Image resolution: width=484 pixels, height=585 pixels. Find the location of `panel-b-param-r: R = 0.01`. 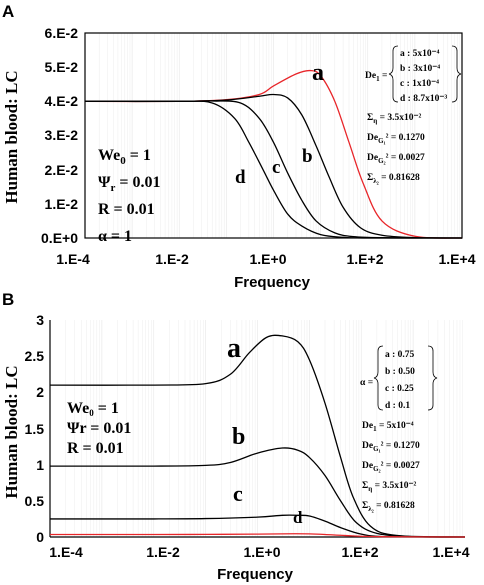

panel-b-param-r: R = 0.01 is located at coordinates (95, 448).